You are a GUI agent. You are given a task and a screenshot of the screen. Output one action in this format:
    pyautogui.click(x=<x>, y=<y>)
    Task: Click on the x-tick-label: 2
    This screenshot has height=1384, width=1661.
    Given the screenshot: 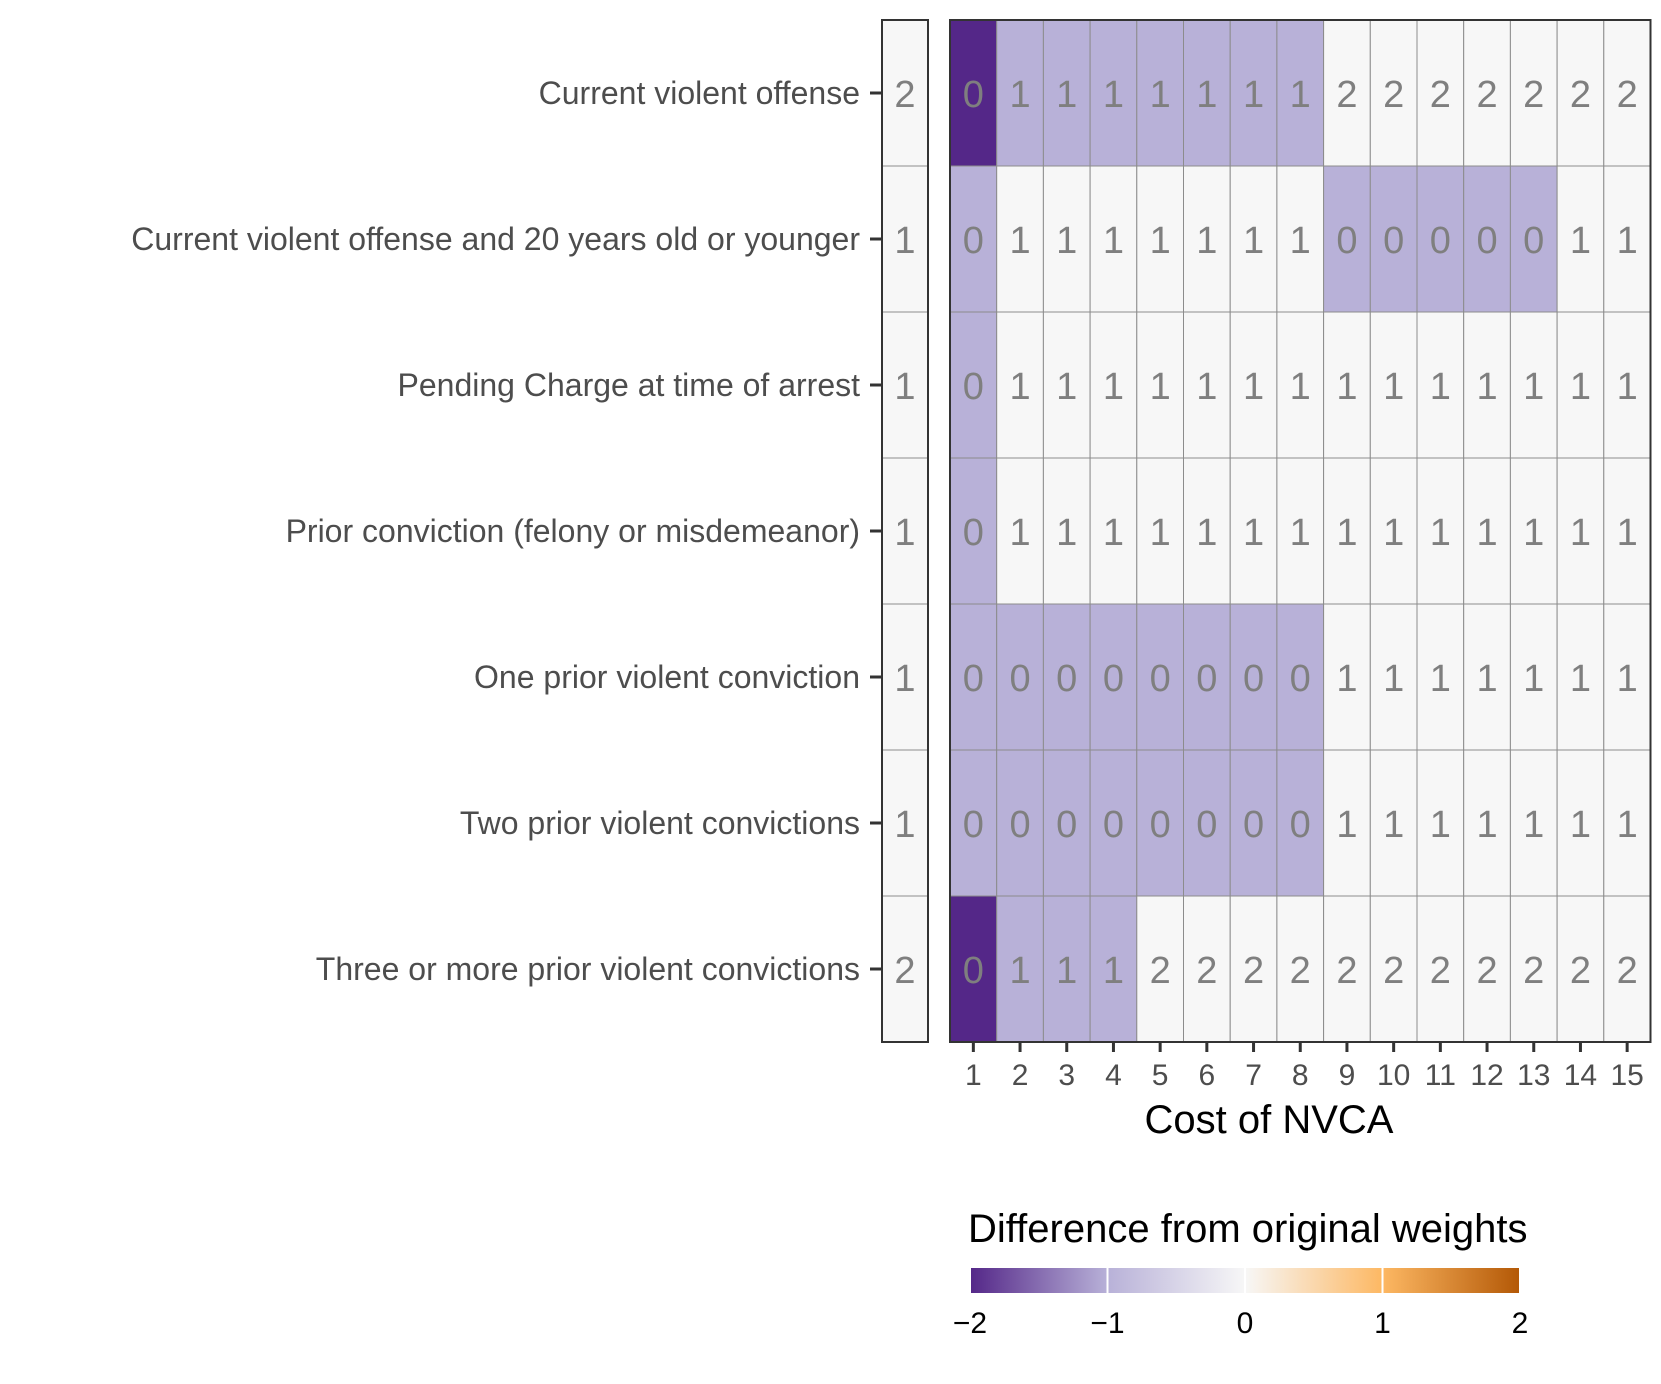 What is the action you would take?
    pyautogui.click(x=1020, y=1075)
    